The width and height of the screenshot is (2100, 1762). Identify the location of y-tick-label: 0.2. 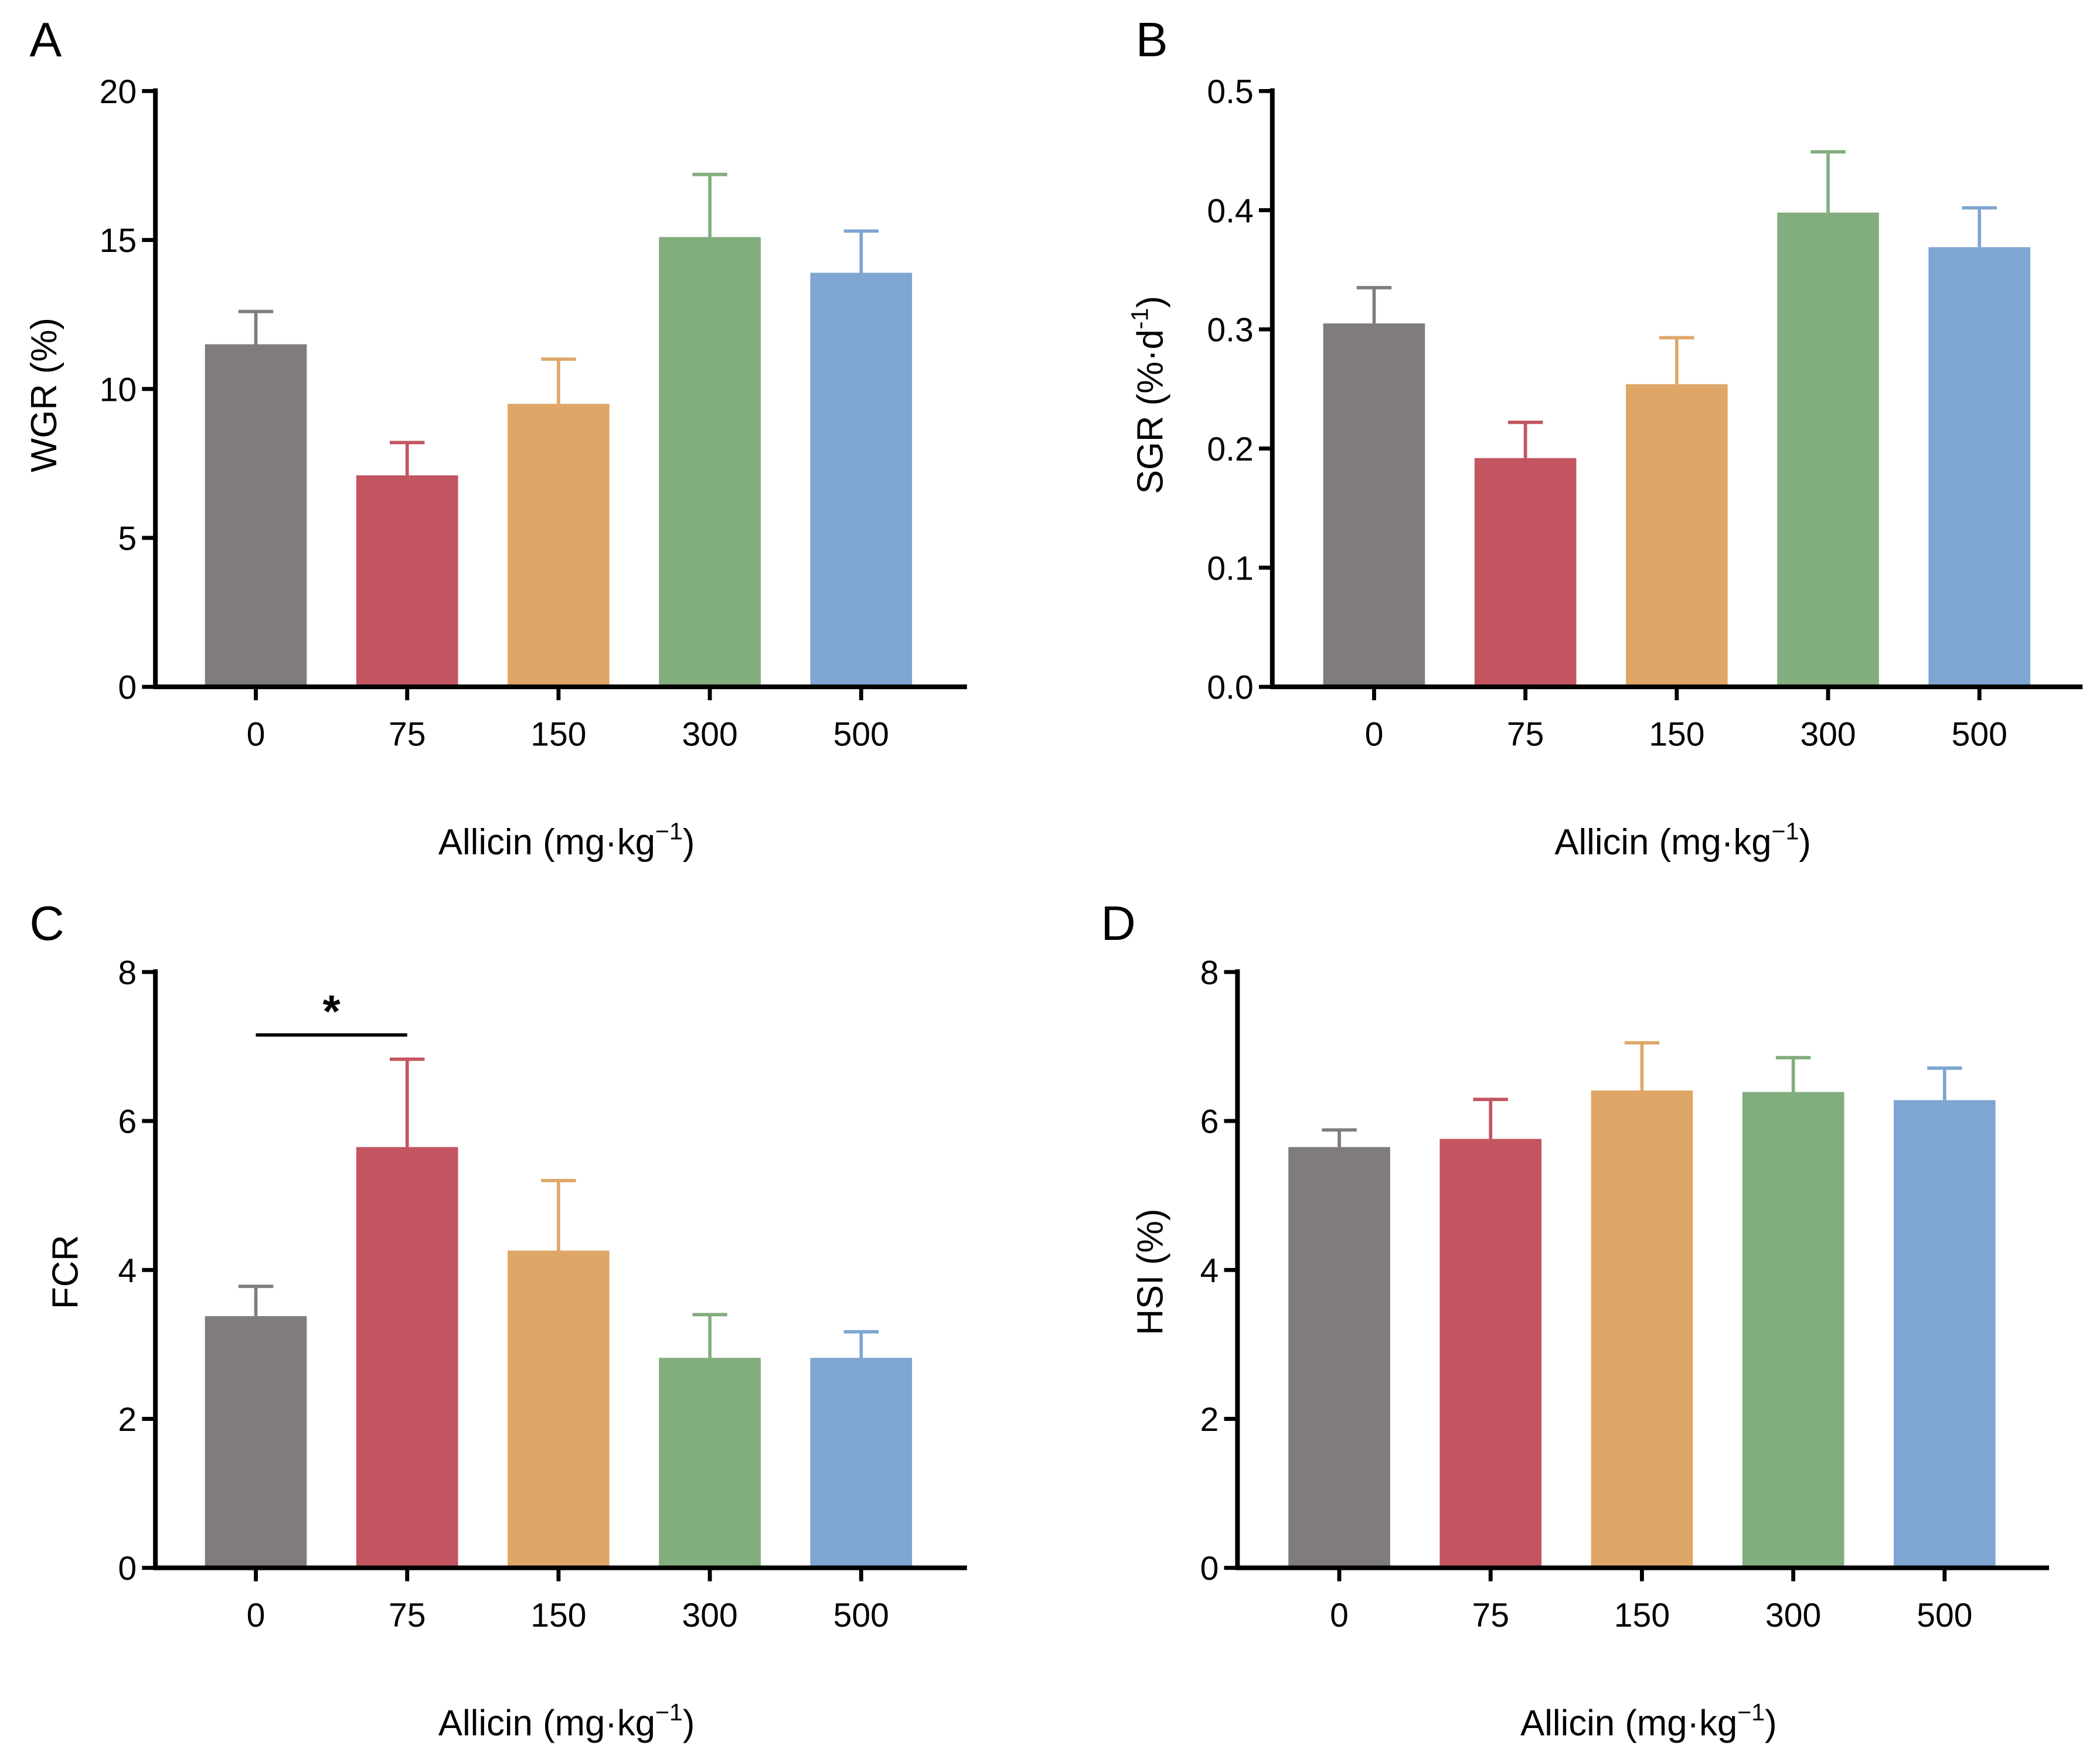
(1230, 449).